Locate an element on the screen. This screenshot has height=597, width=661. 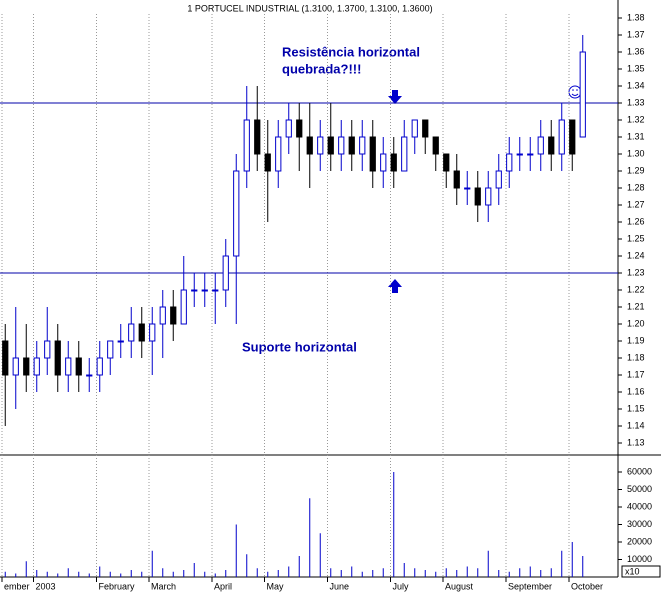
x-tick-label: March is located at coordinates (163, 586).